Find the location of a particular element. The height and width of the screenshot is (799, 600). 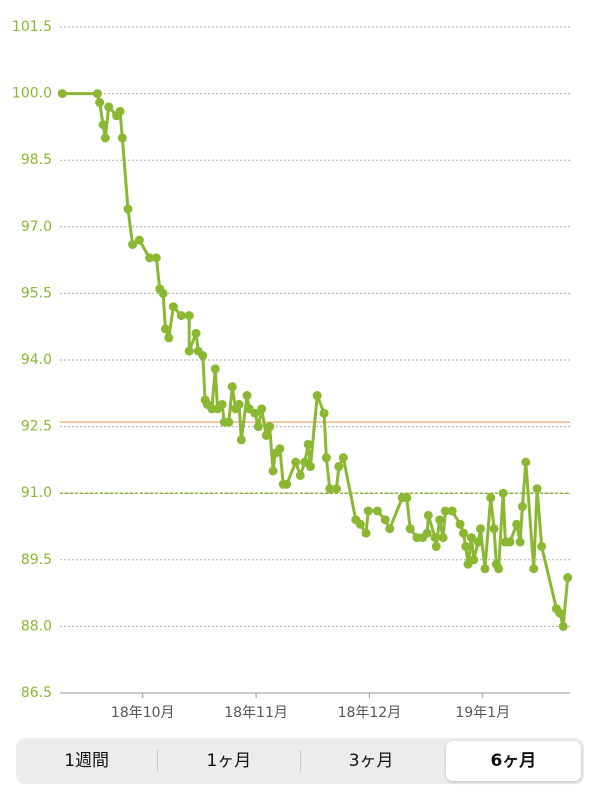

segment-button: 6ヶ月 is located at coordinates (513, 761).